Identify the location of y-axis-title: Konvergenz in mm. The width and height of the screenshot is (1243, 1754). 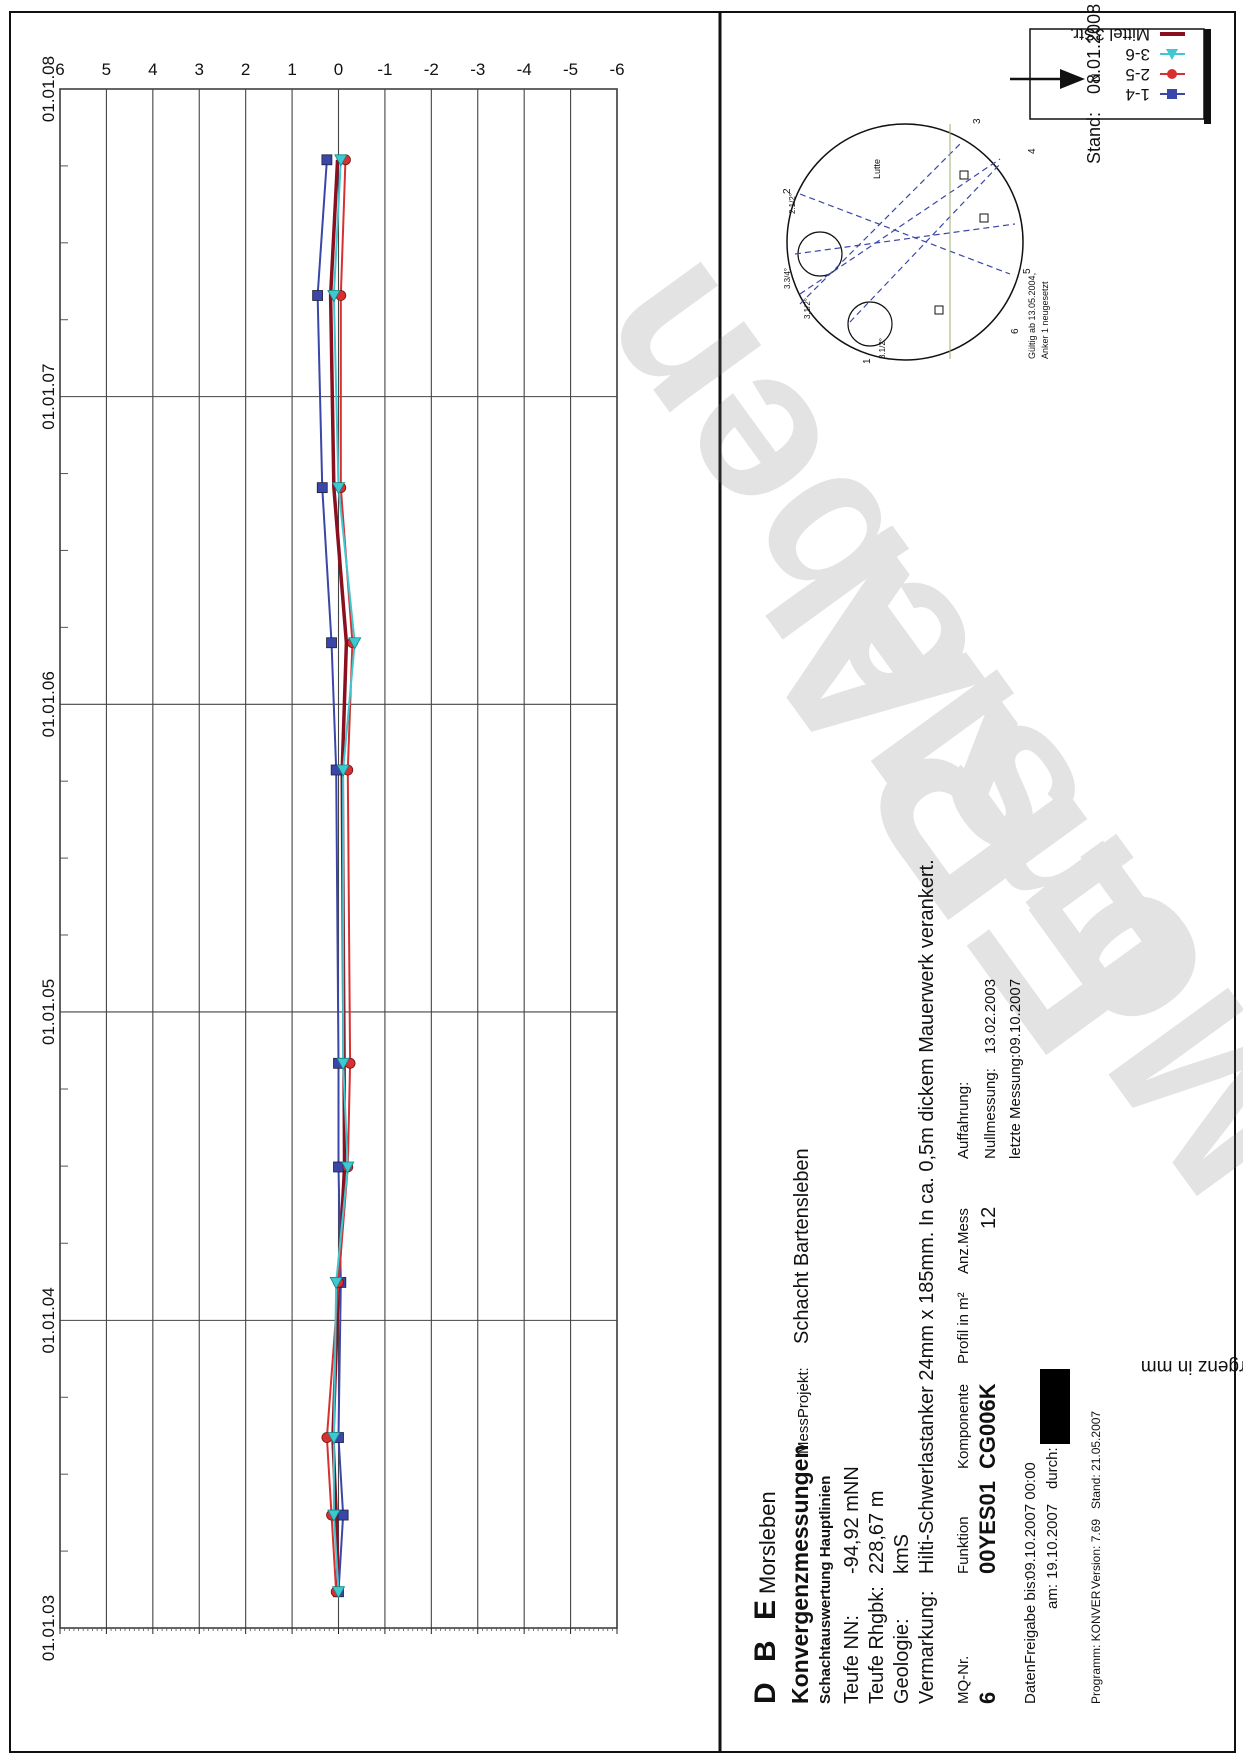
(1192, 1366).